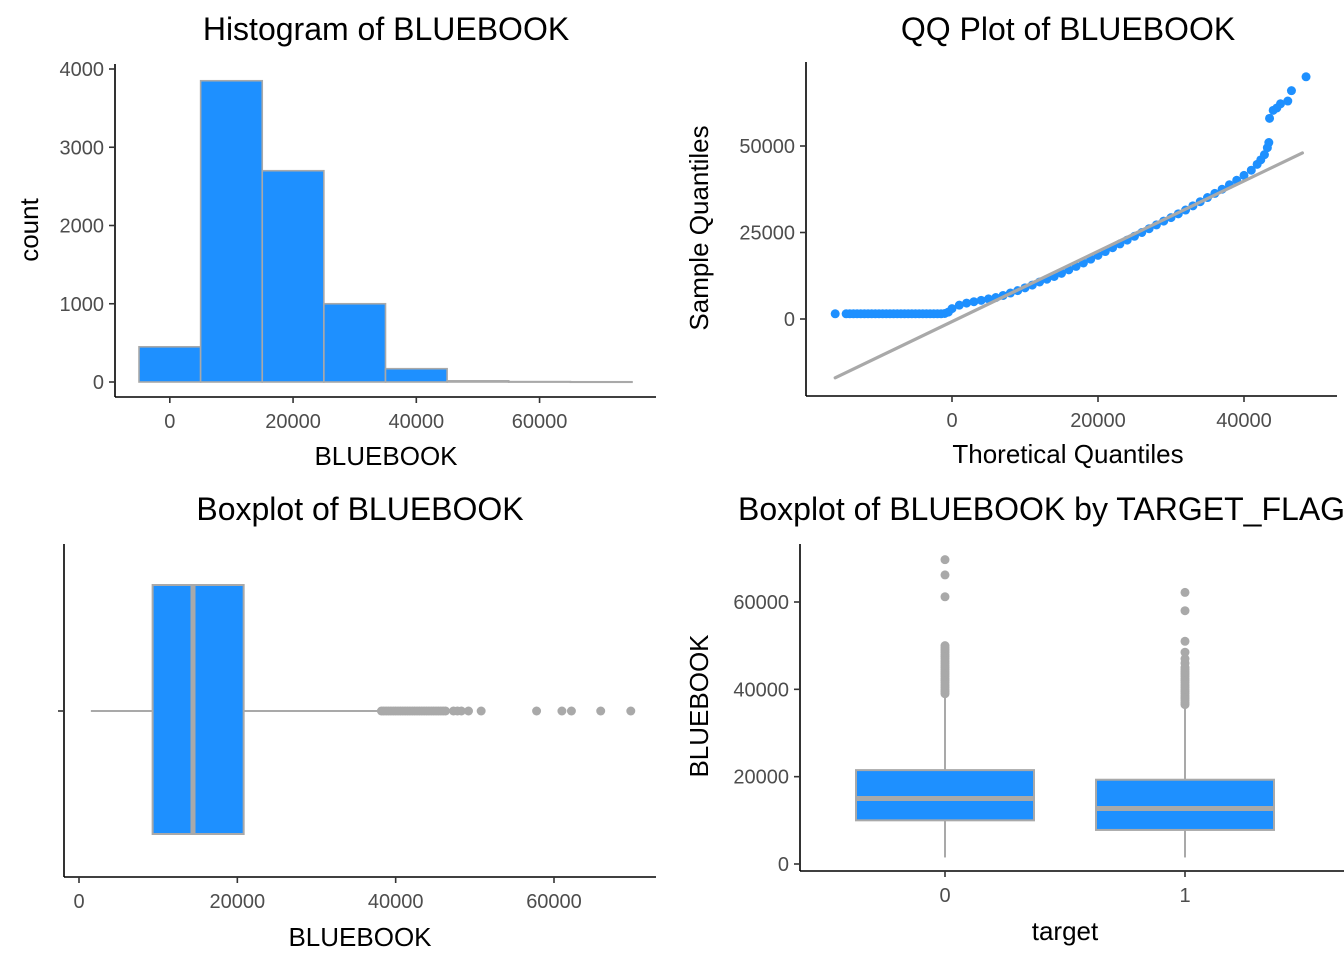 The width and height of the screenshot is (1344, 960). I want to click on boxplot-by-target-x-axis-title: target, so click(1065, 931).